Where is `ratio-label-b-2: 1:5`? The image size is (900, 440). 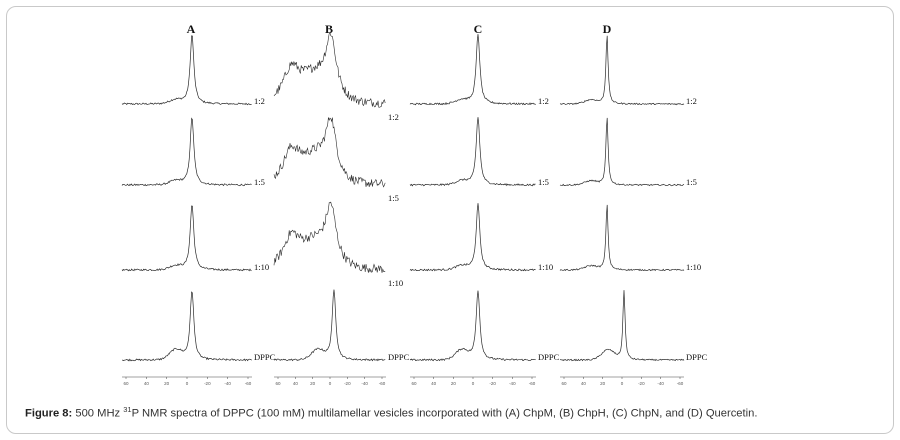 ratio-label-b-2: 1:5 is located at coordinates (393, 198).